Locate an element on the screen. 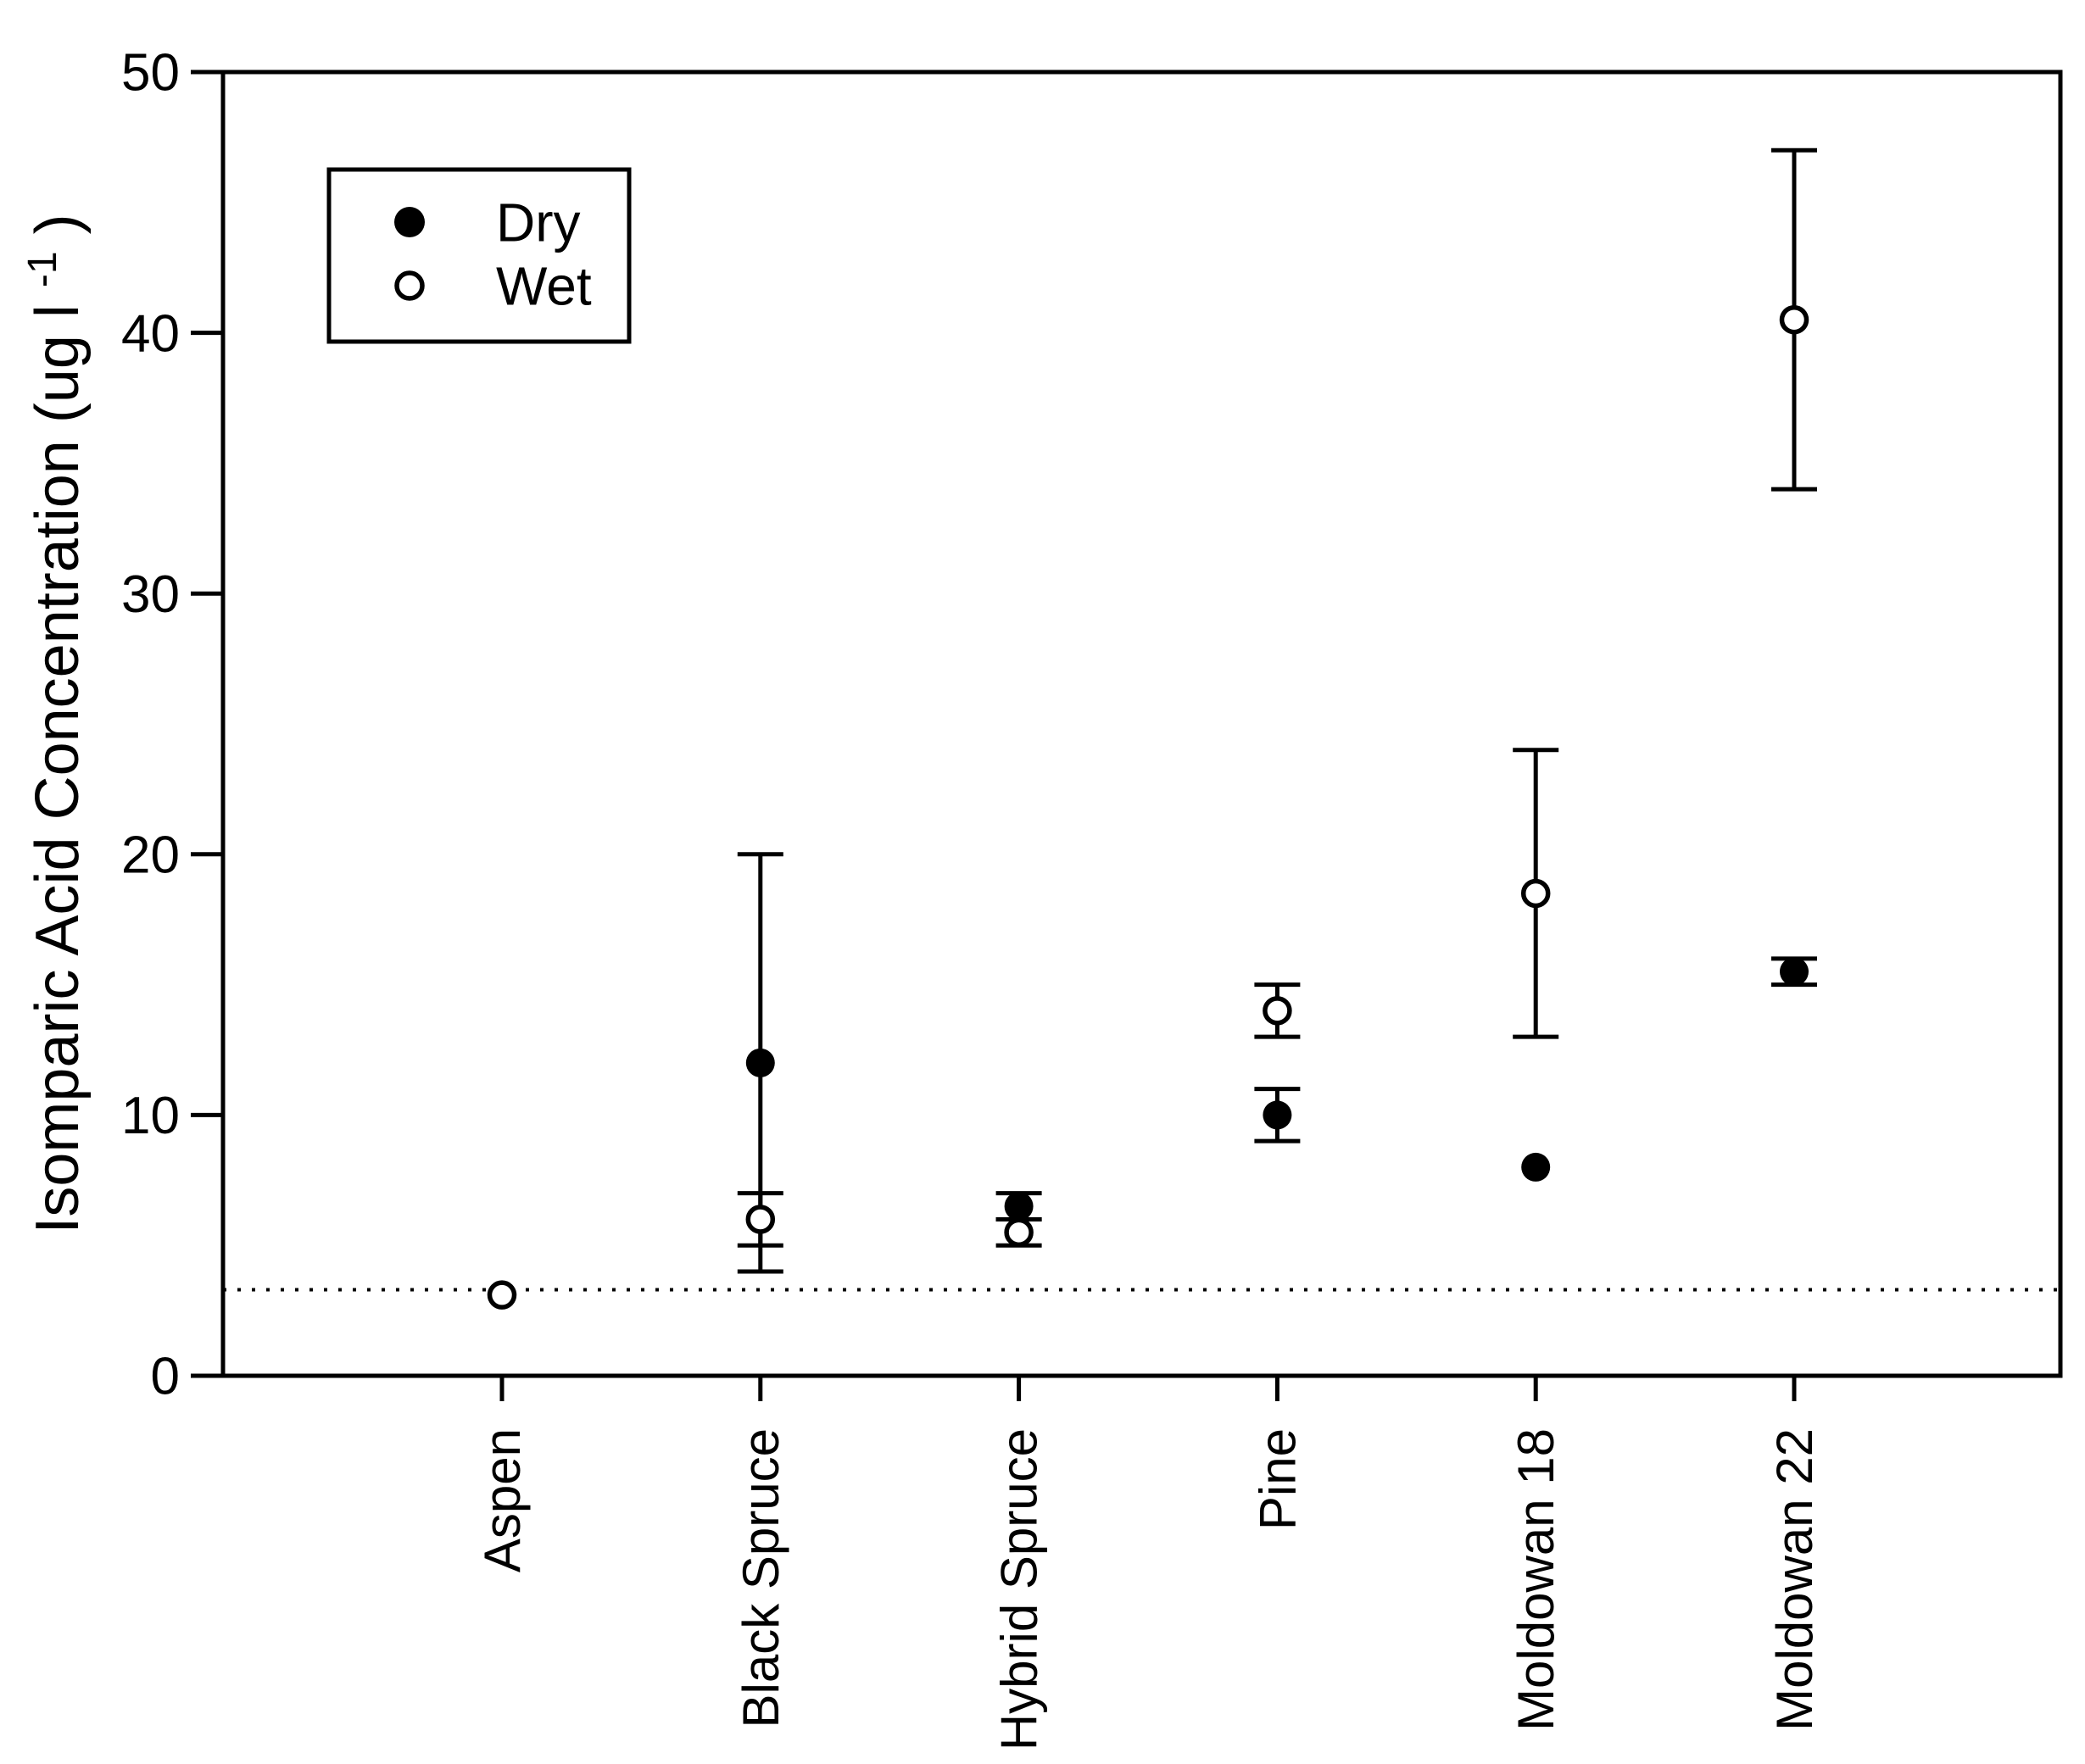 The image size is (2085, 1764). legend-label-wet: Wet is located at coordinates (544, 285).